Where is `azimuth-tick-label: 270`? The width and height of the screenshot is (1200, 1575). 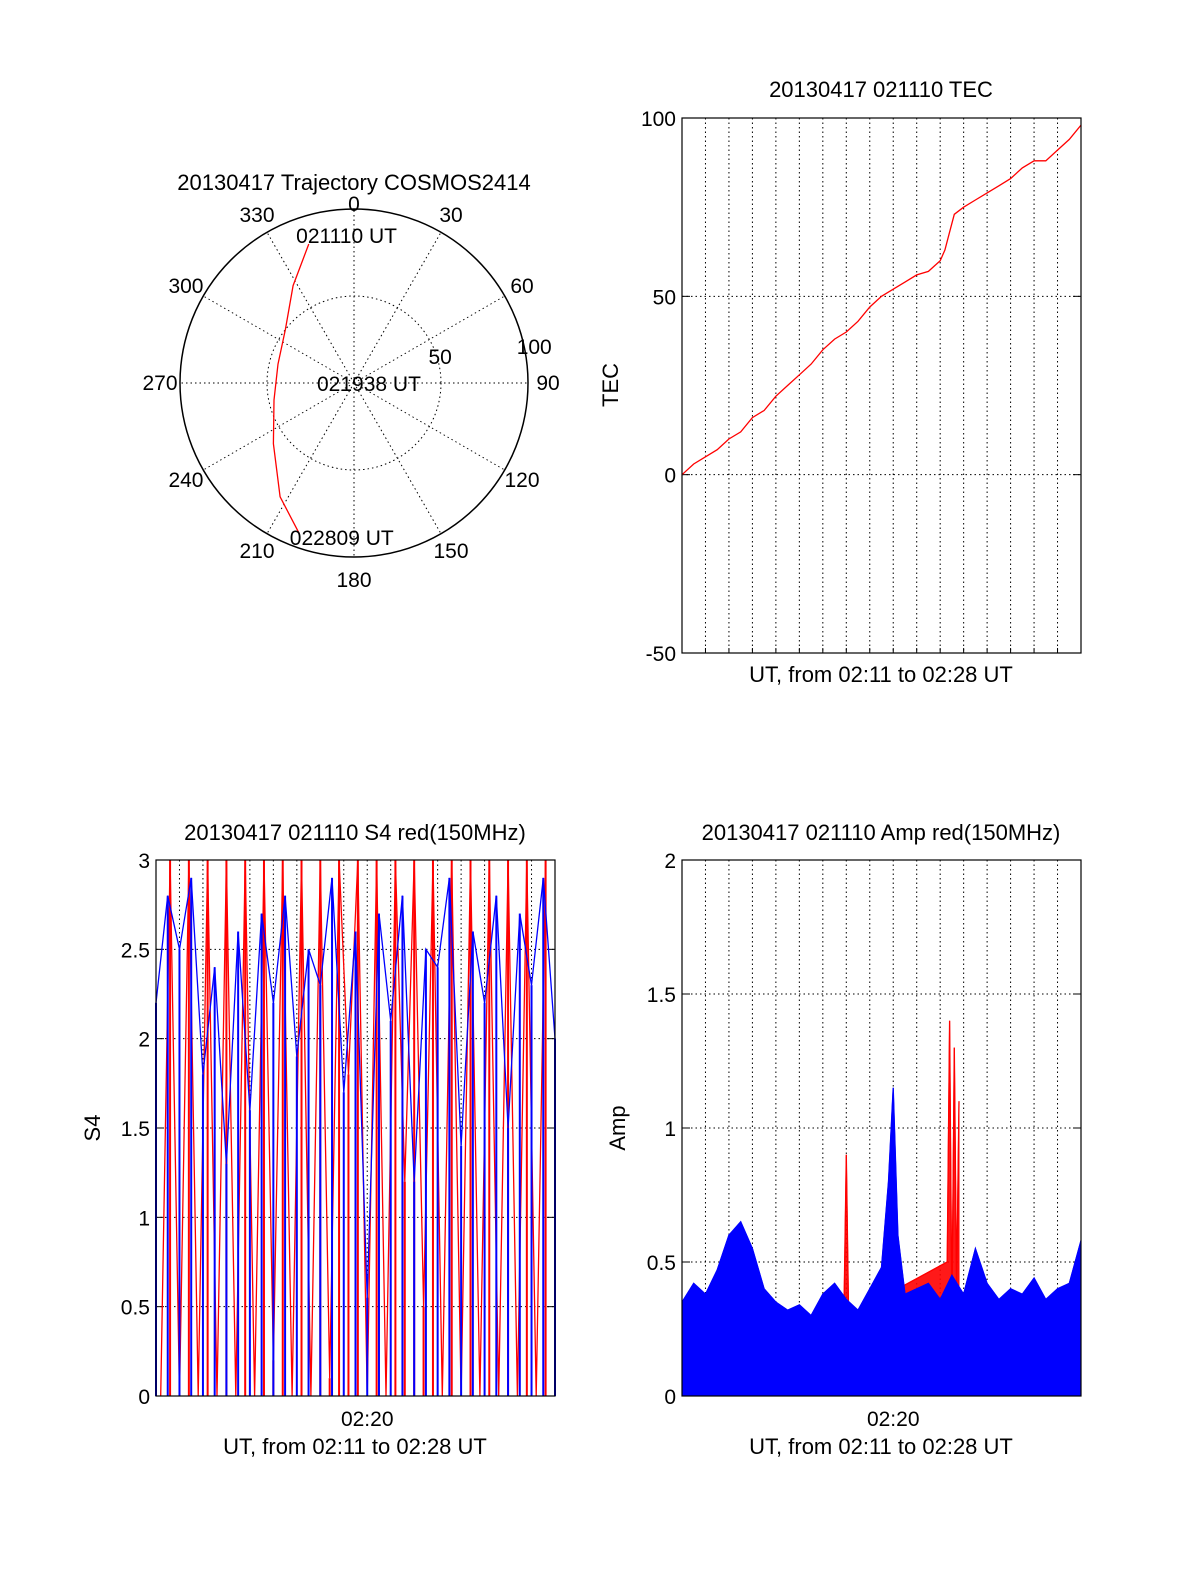
azimuth-tick-label: 270 is located at coordinates (159, 383).